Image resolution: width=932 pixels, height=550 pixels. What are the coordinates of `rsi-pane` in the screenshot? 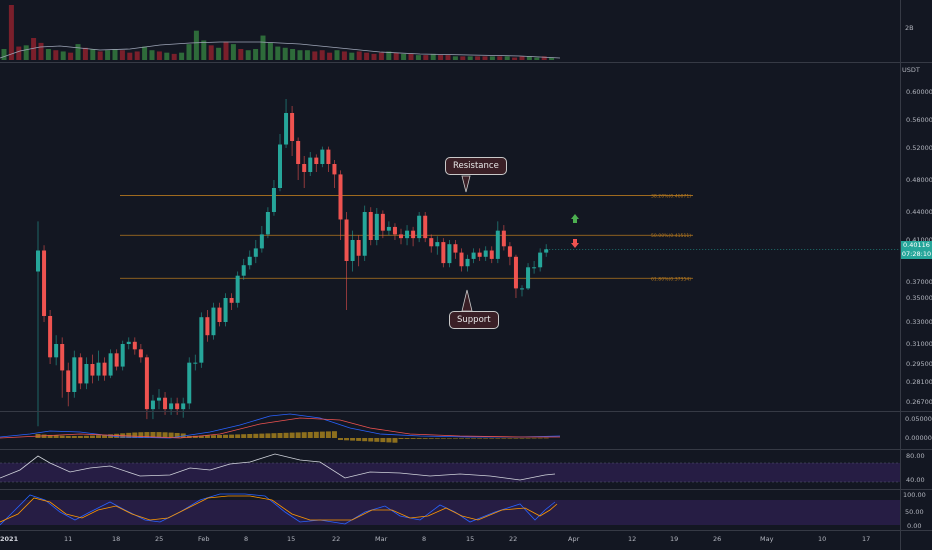 It's located at (450, 468).